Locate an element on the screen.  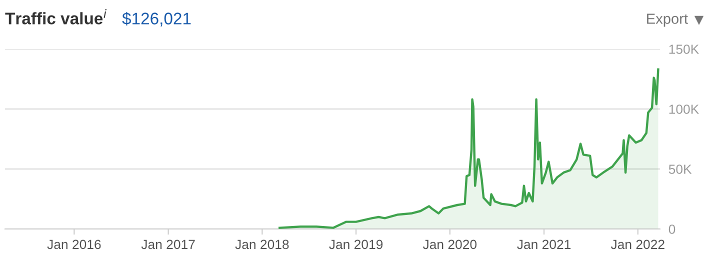
text: Export is located at coordinates (667, 20).